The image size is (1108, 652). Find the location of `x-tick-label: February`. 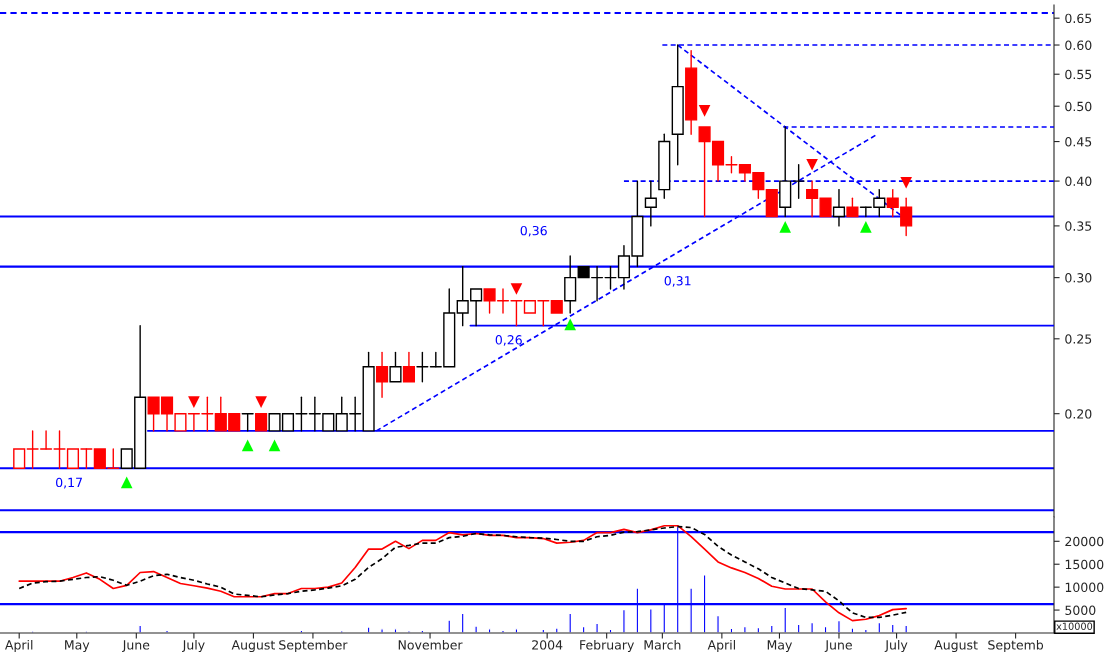

x-tick-label: February is located at coordinates (607, 645).